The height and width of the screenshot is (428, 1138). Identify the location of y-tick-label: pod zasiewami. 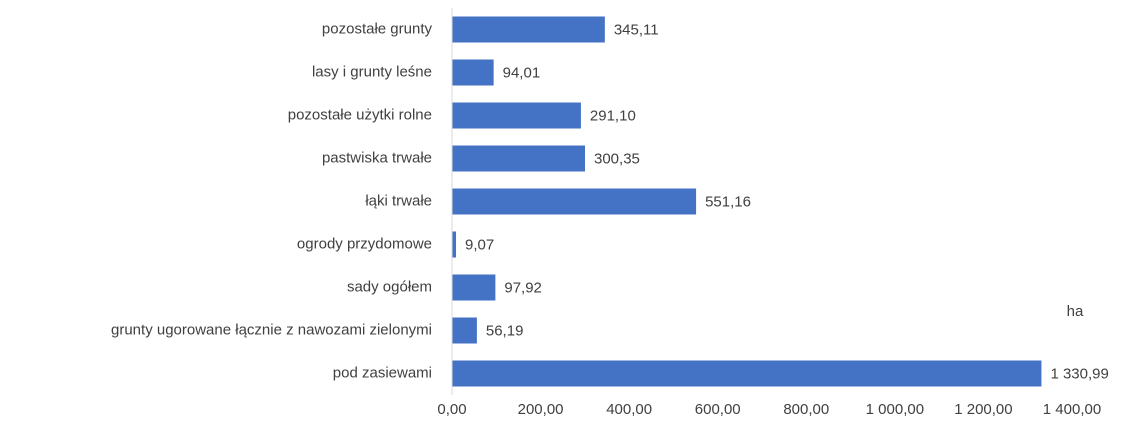
(382, 372).